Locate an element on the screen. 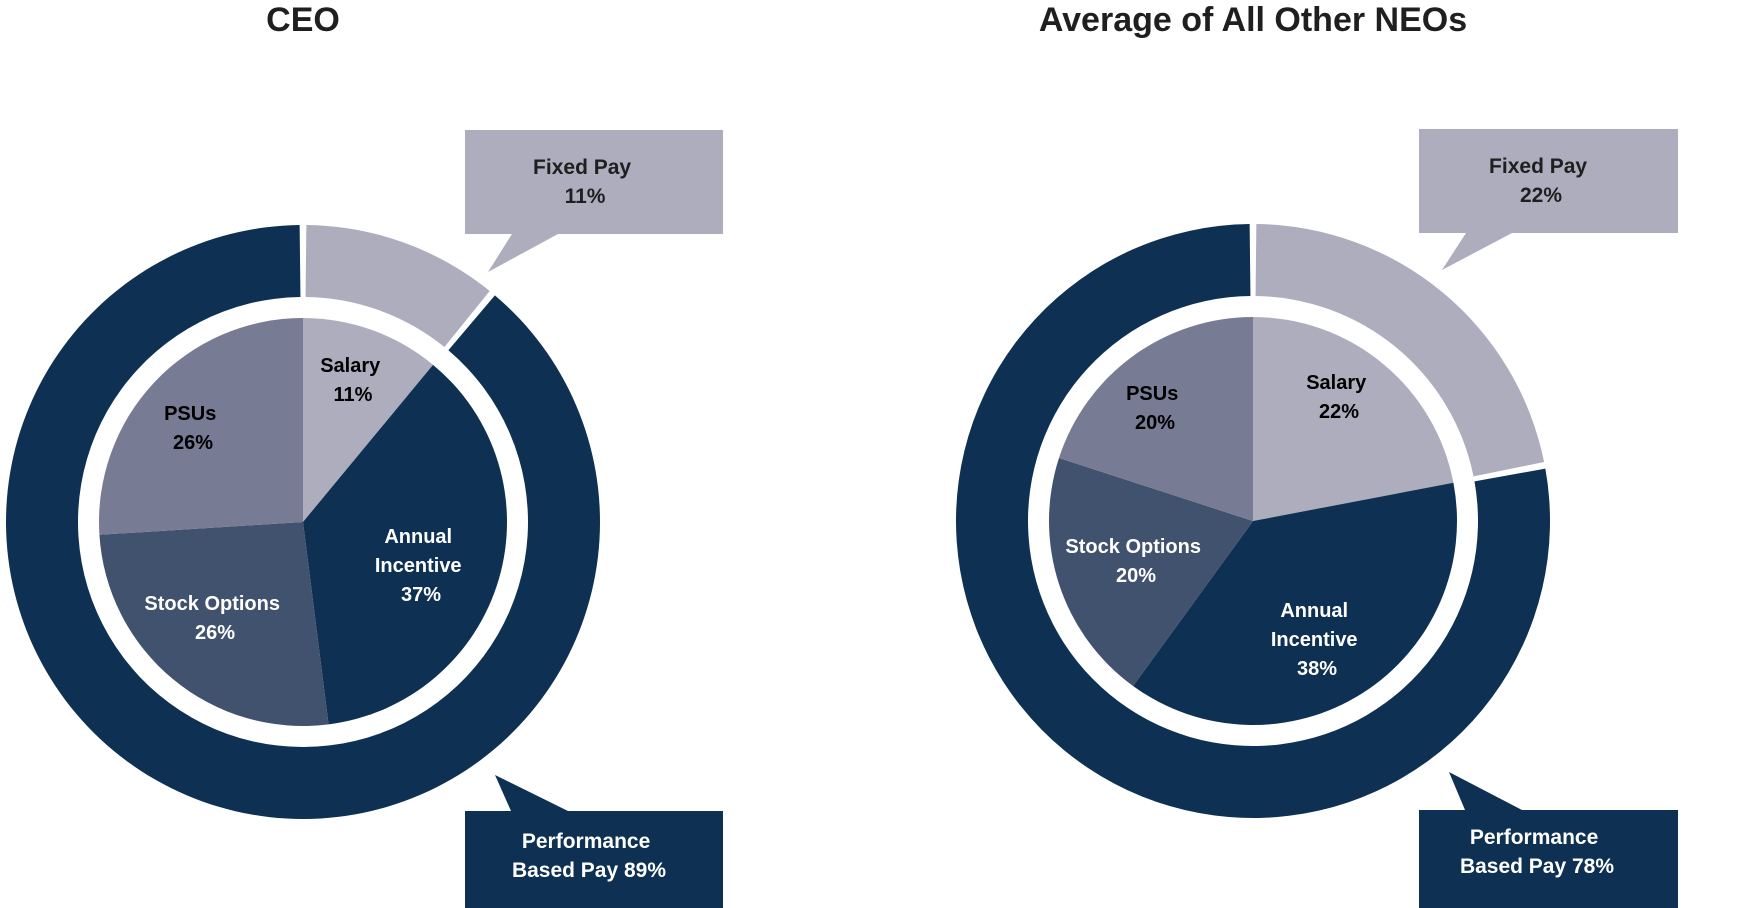 The width and height of the screenshot is (1741, 908). neo-ring-fixed-pay-segment is located at coordinates (1400, 350).